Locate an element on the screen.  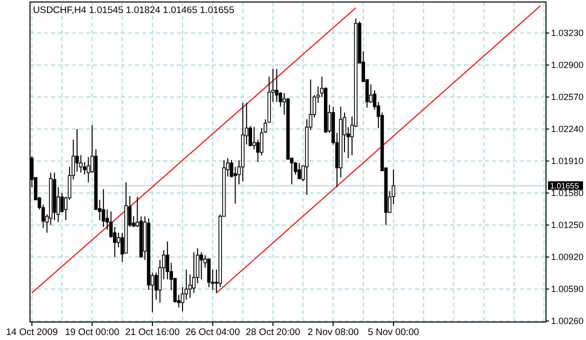
x-tick-label: 5 Nov 00:00 is located at coordinates (394, 332).